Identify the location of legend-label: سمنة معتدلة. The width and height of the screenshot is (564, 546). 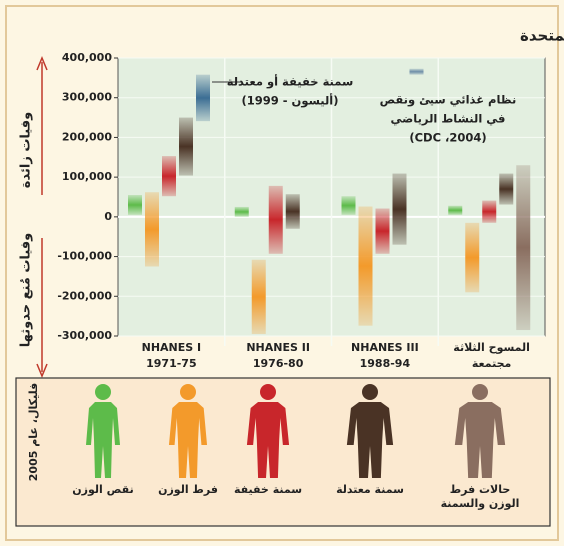
(370, 489).